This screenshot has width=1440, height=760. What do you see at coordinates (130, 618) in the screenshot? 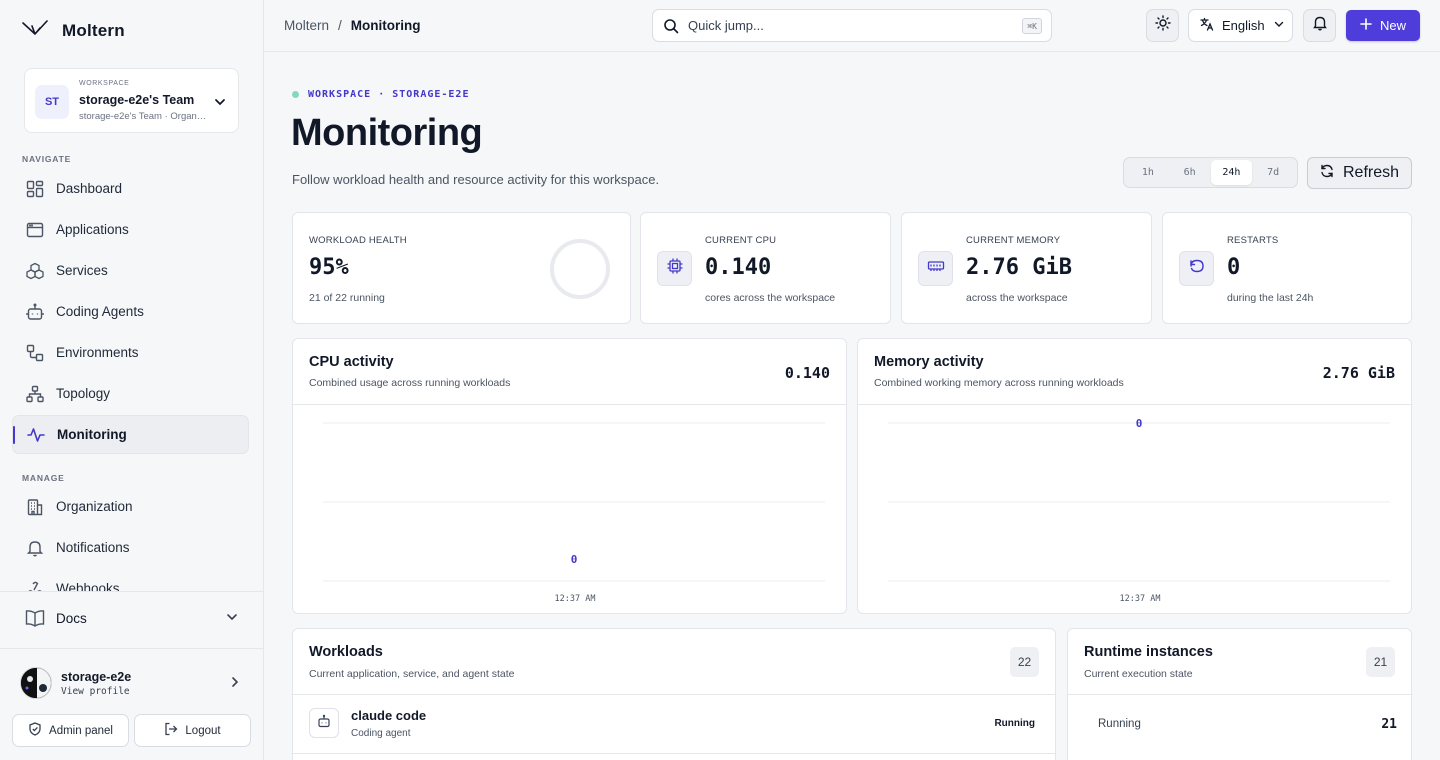
I see `sidebar-item-docs: Docs` at bounding box center [130, 618].